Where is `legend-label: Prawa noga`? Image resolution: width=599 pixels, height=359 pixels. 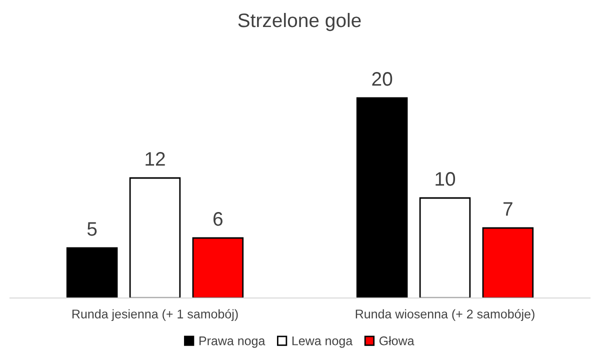
legend-label: Prawa noga is located at coordinates (233, 342).